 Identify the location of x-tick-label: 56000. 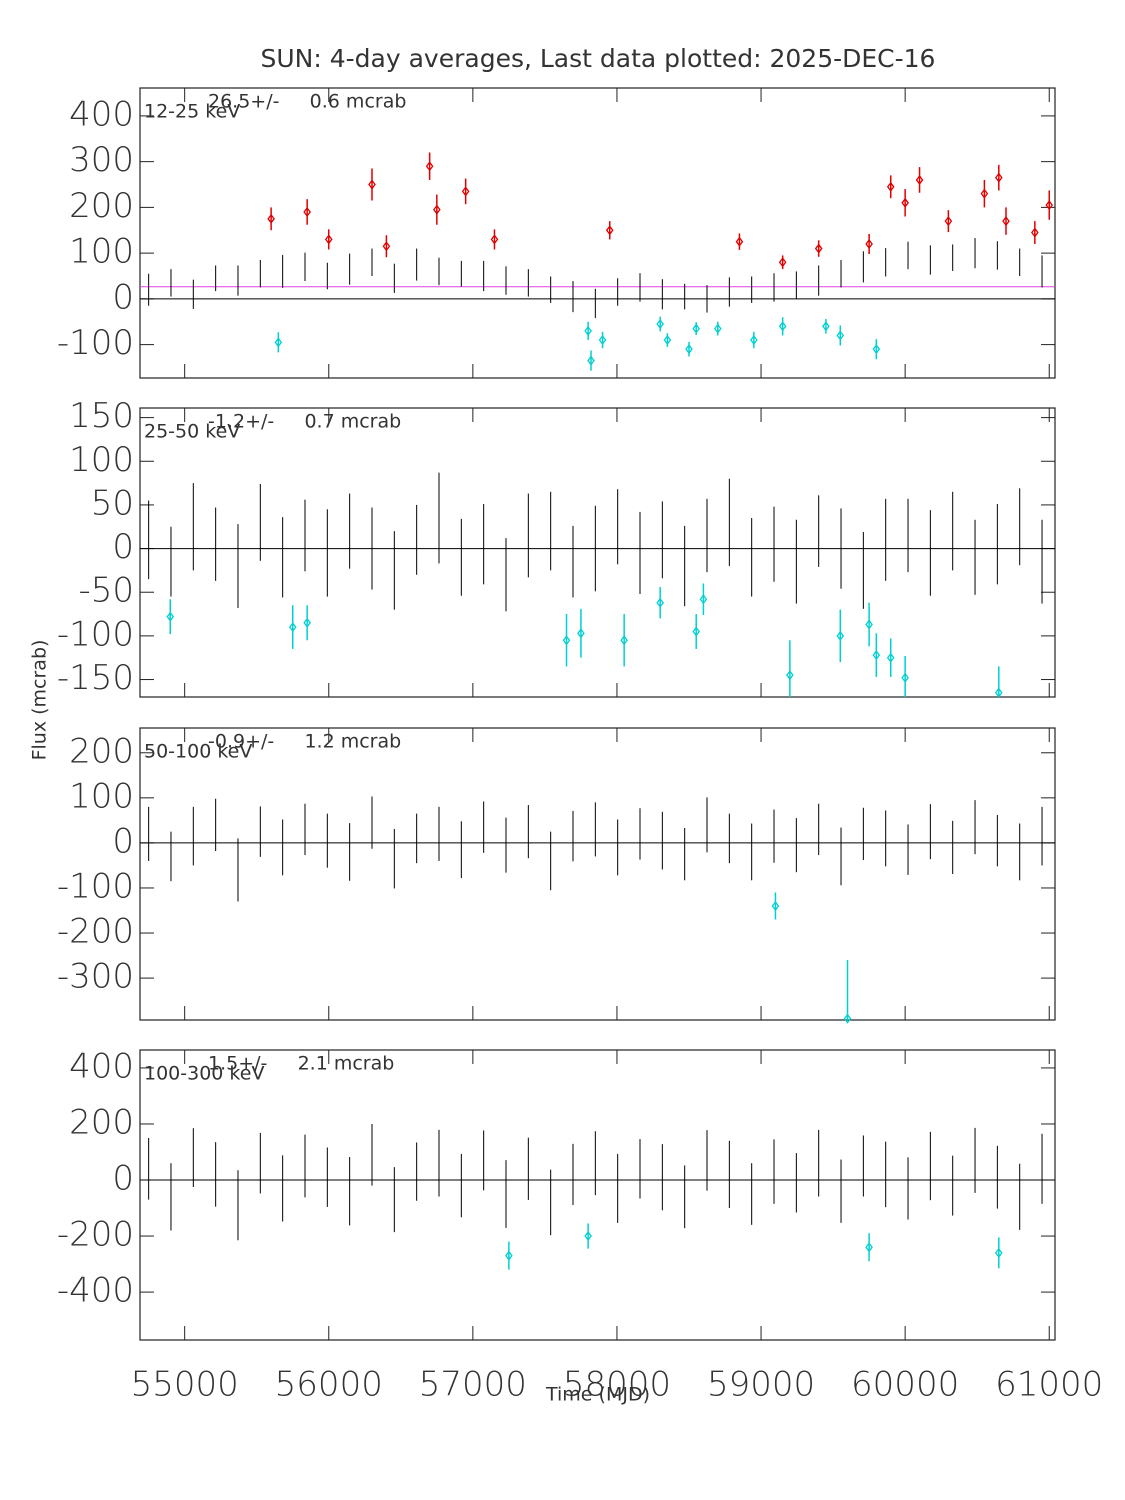
(329, 1385).